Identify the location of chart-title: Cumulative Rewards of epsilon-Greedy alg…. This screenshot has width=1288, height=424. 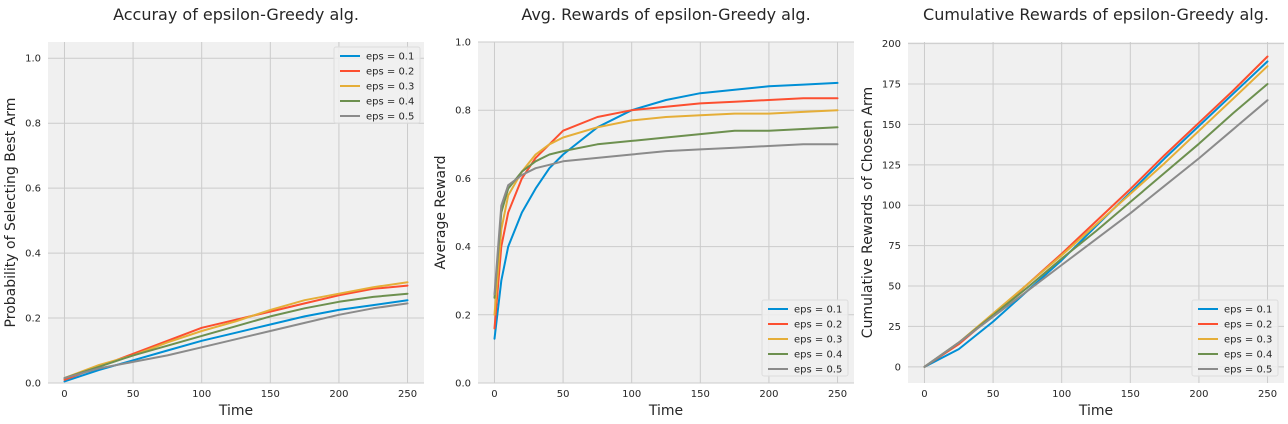
(1096, 14).